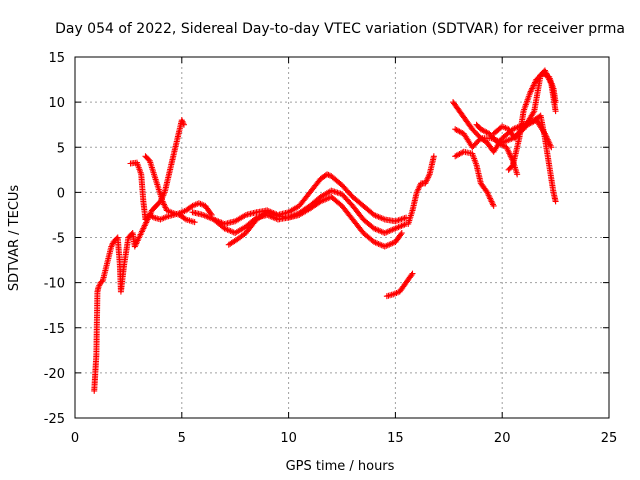 The image size is (640, 480). What do you see at coordinates (61, 193) in the screenshot?
I see `y-tick-label: 0` at bounding box center [61, 193].